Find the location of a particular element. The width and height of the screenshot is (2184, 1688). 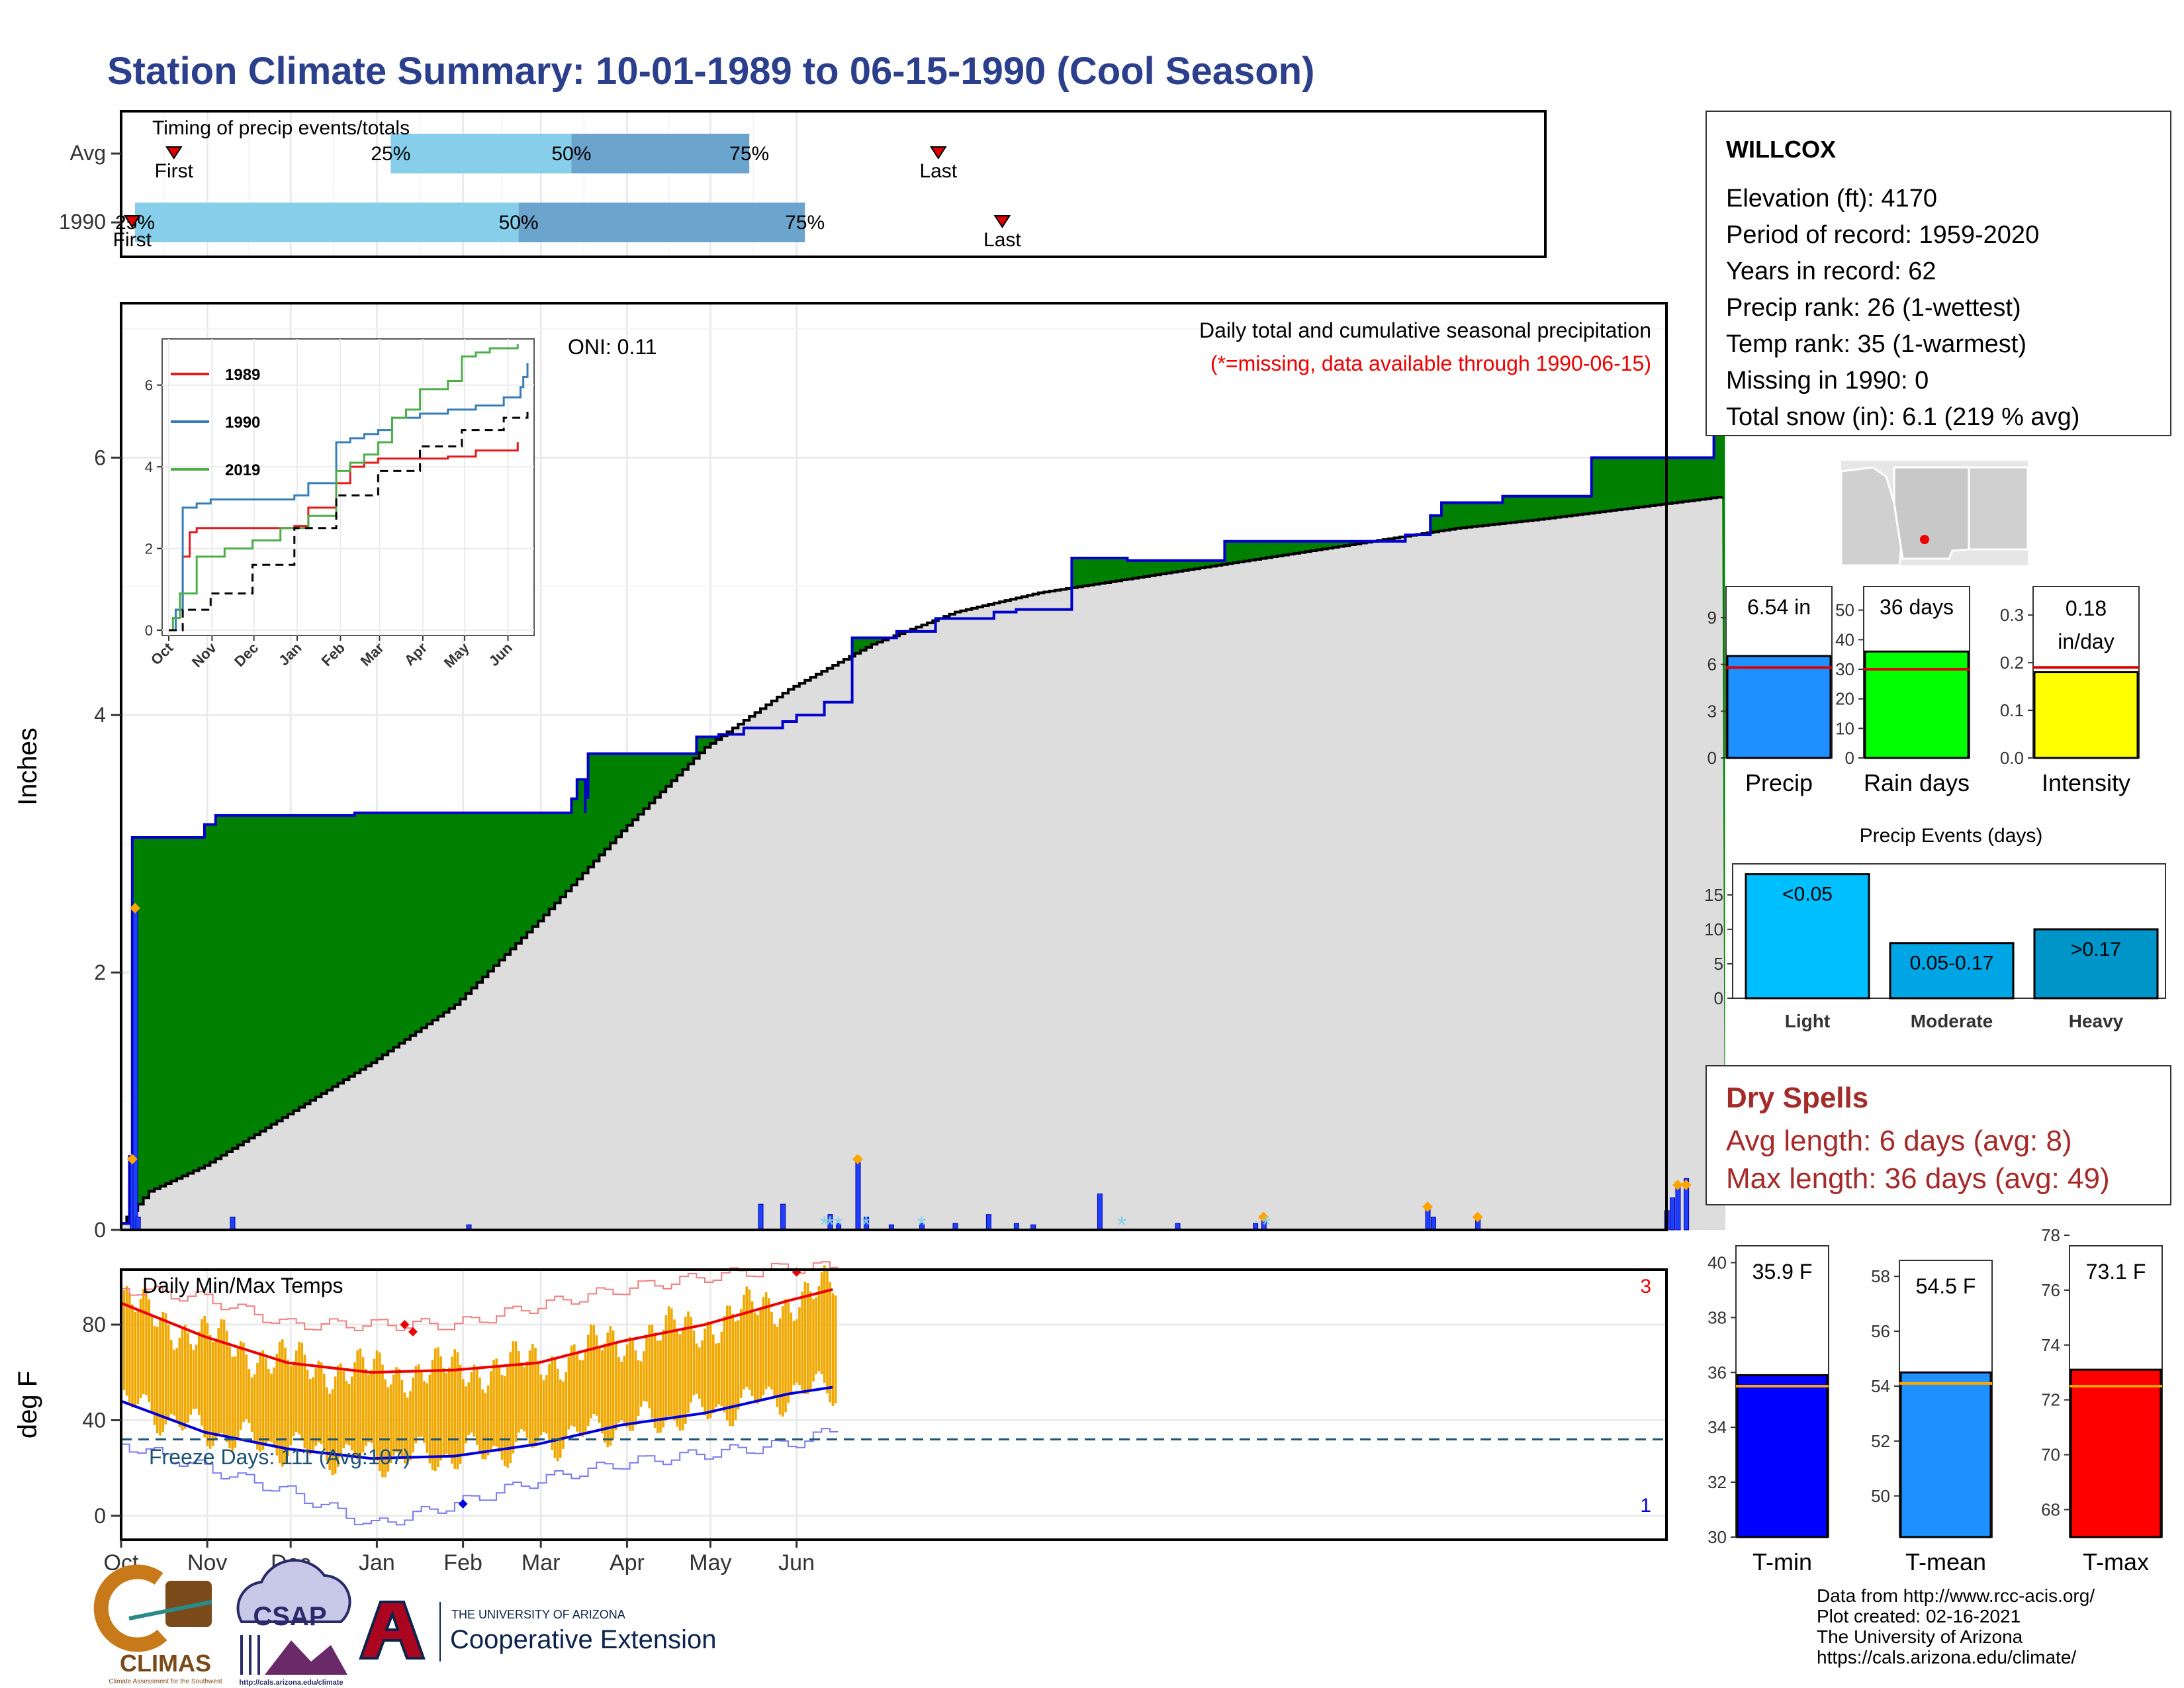

snow-marker: * is located at coordinates (922, 1224).